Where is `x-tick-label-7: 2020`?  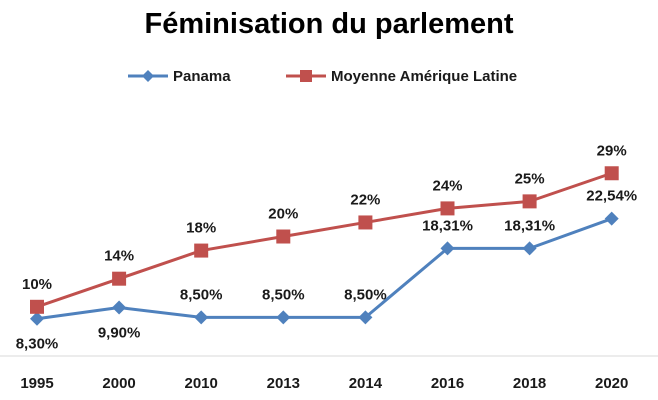
x-tick-label-7: 2020 is located at coordinates (611, 383).